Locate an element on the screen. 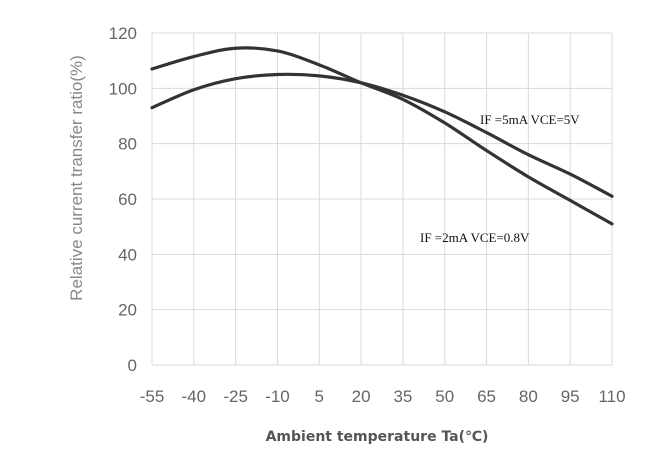 Image resolution: width=646 pixels, height=450 pixels. x-tick-label: 80 is located at coordinates (528, 396).